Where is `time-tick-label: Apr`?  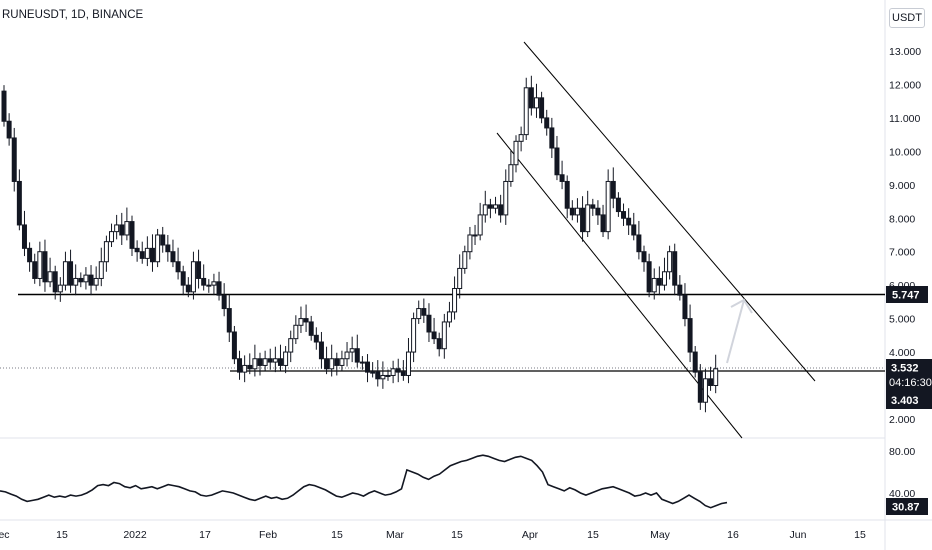
time-tick-label: Apr is located at coordinates (530, 535).